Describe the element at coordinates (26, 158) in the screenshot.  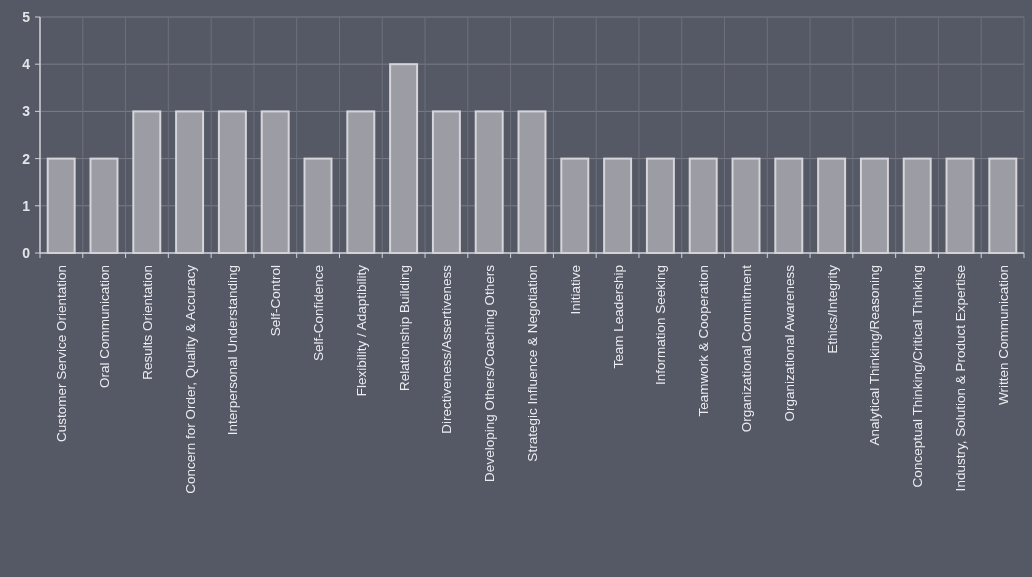
I see `y-tick-label: 2` at that location.